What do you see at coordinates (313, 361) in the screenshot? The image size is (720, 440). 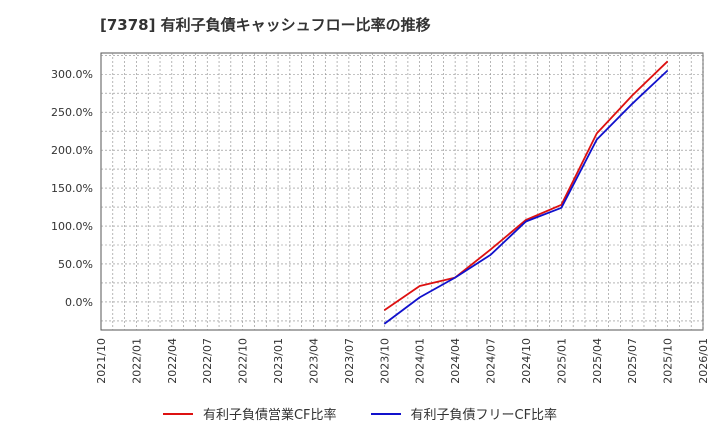 I see `x-tick-label: 2023/04` at bounding box center [313, 361].